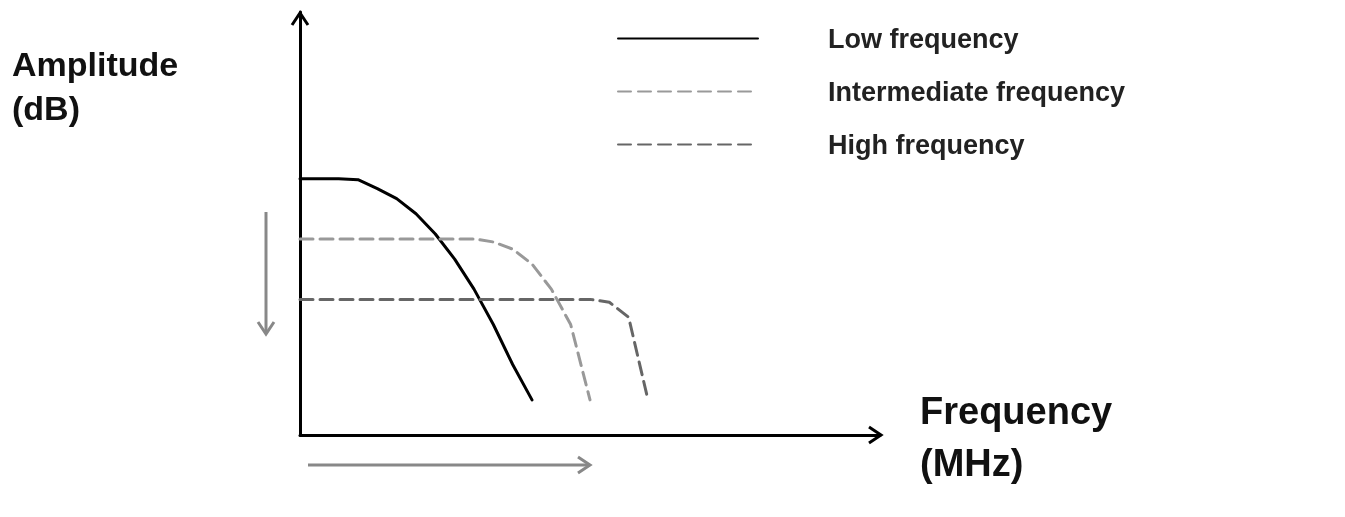 This screenshot has height=517, width=1345. I want to click on text: High frequency, so click(926, 144).